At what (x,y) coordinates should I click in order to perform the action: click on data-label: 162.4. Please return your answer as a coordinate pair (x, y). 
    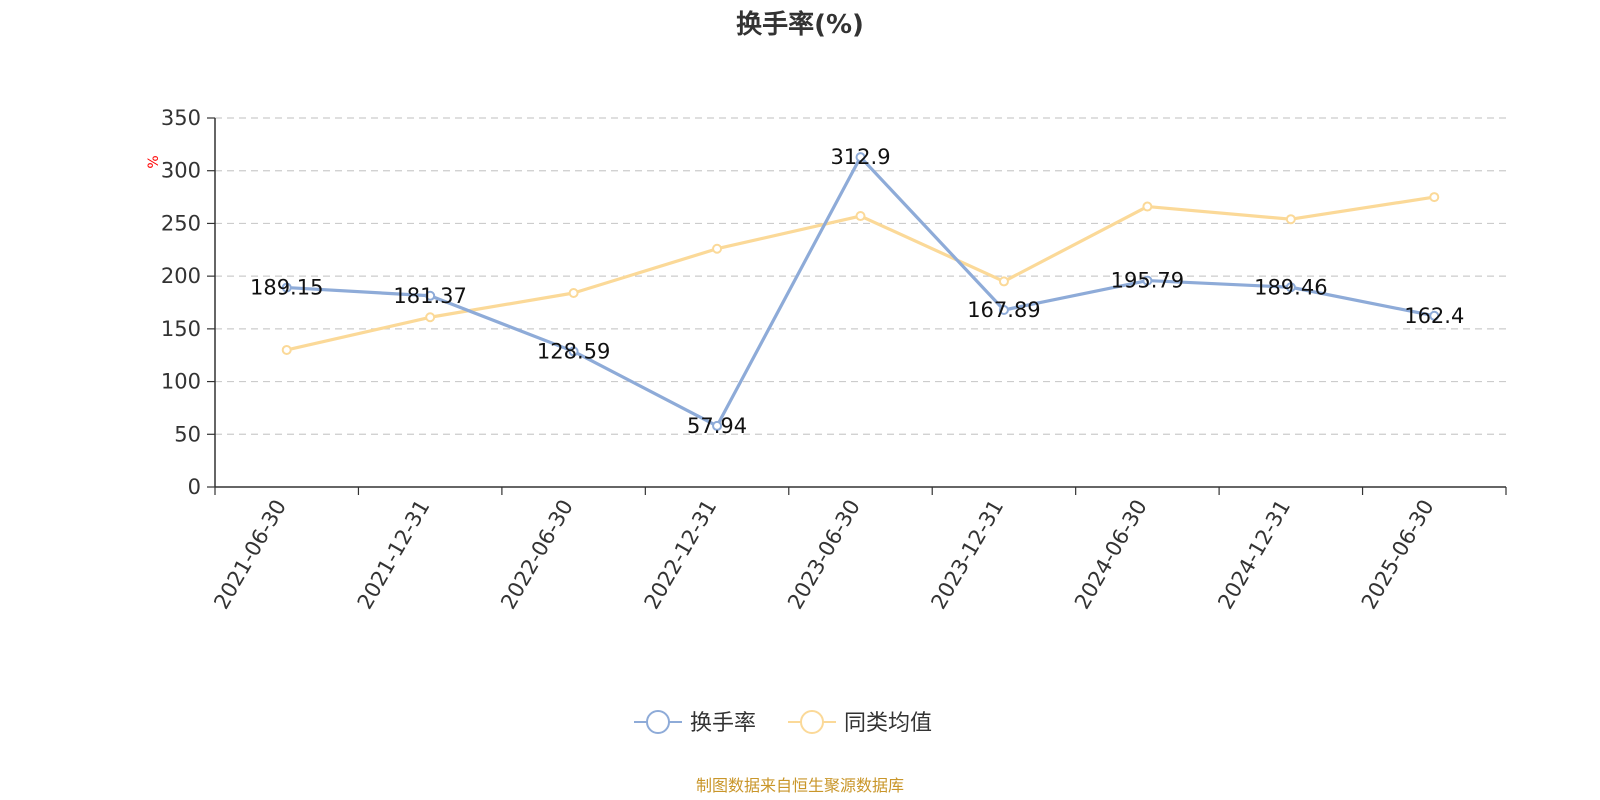
    Looking at the image, I should click on (1434, 316).